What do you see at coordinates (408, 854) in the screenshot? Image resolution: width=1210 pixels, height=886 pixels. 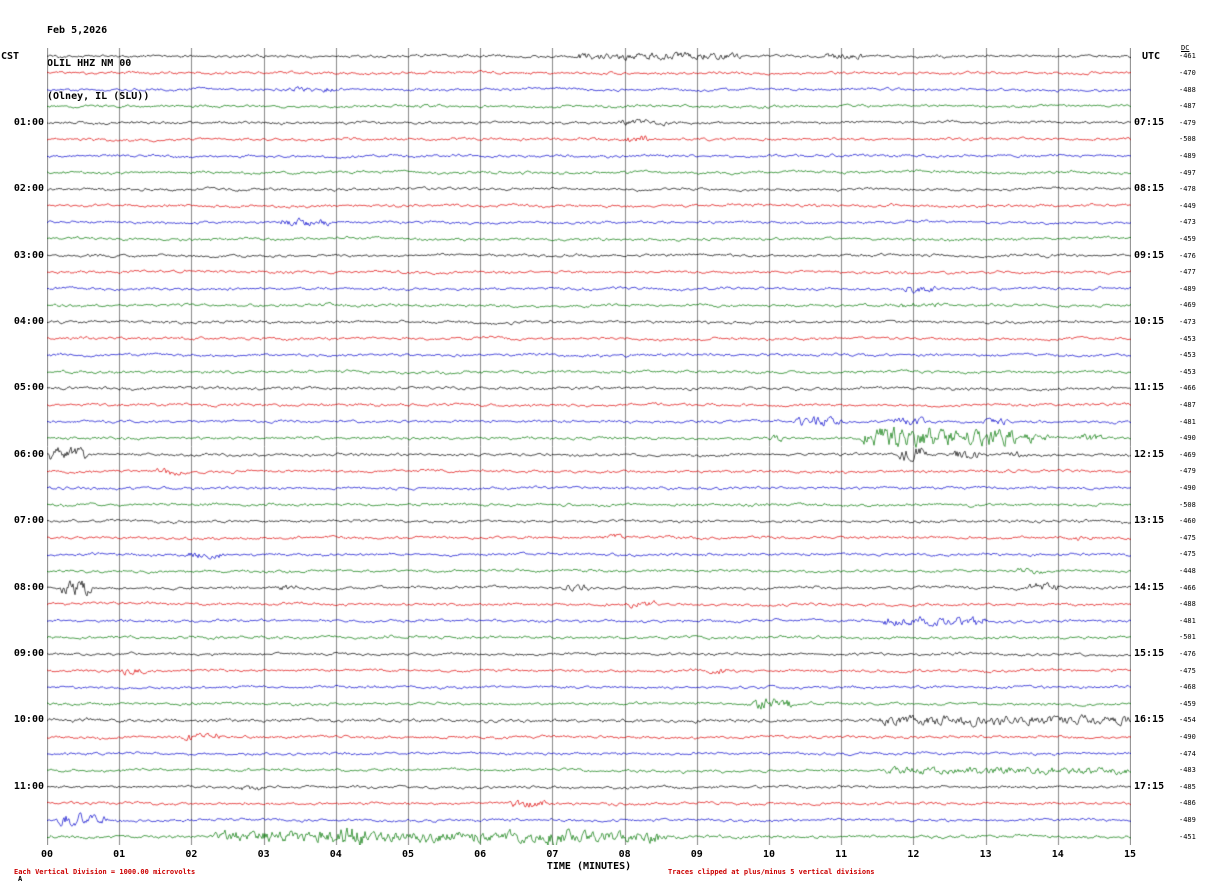 I see `x-tick-label: 05` at bounding box center [408, 854].